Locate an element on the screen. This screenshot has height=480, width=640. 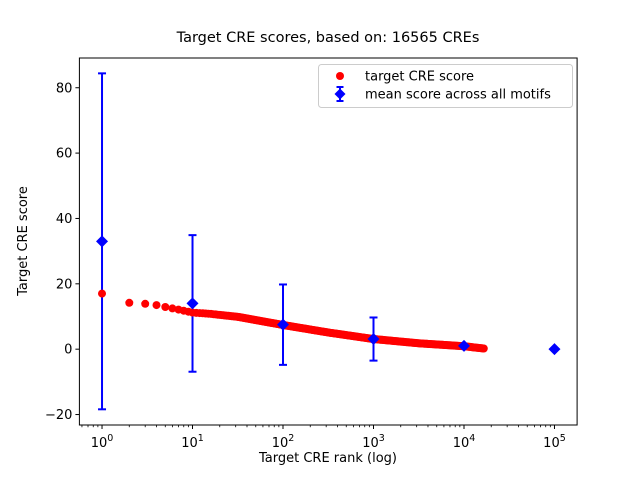
y-tick-labels: −20 0 20 40 60 80 is located at coordinates (58, 252).